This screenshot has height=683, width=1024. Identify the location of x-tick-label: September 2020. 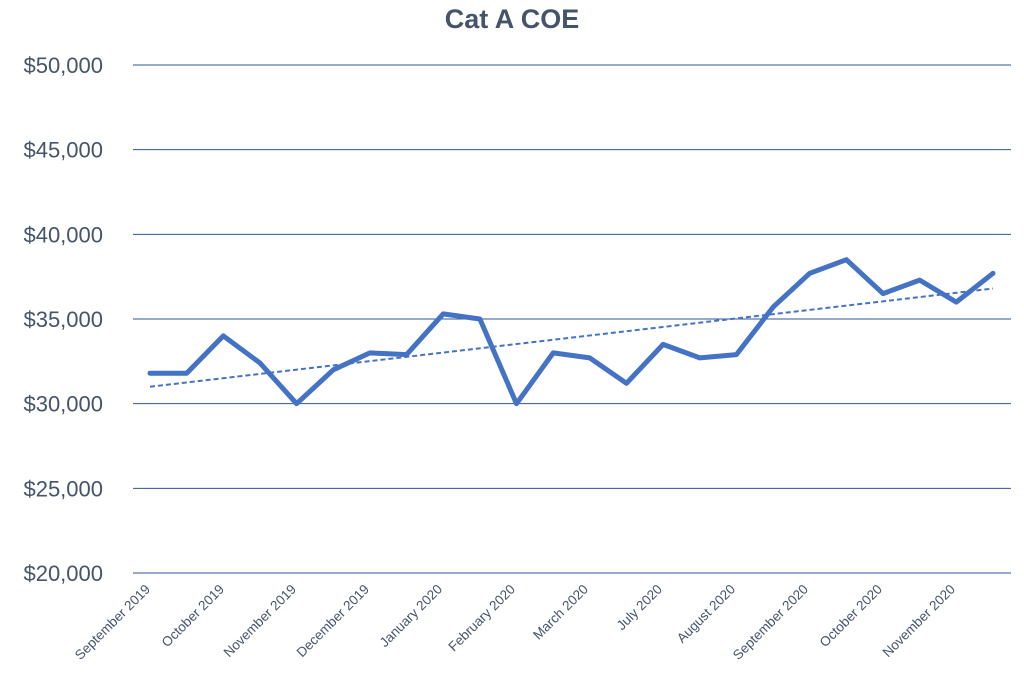
(770, 622).